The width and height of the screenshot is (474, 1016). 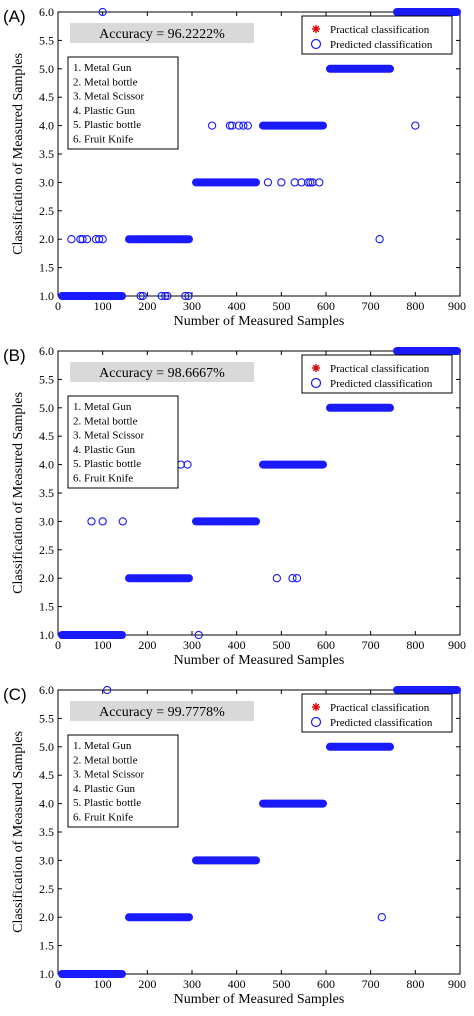 What do you see at coordinates (162, 712) in the screenshot?
I see `accuracy-text: Accuracy = 99.7778%` at bounding box center [162, 712].